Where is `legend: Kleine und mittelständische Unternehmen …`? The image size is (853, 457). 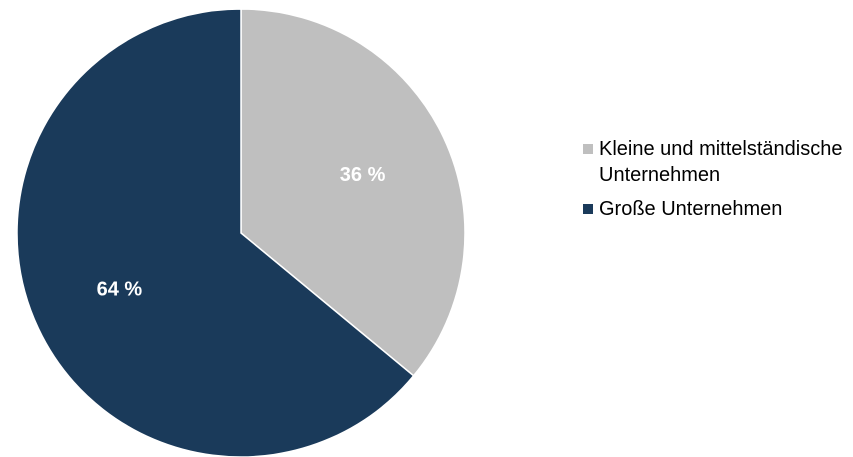 legend: Kleine und mittelständische Unternehmen … is located at coordinates (715, 183).